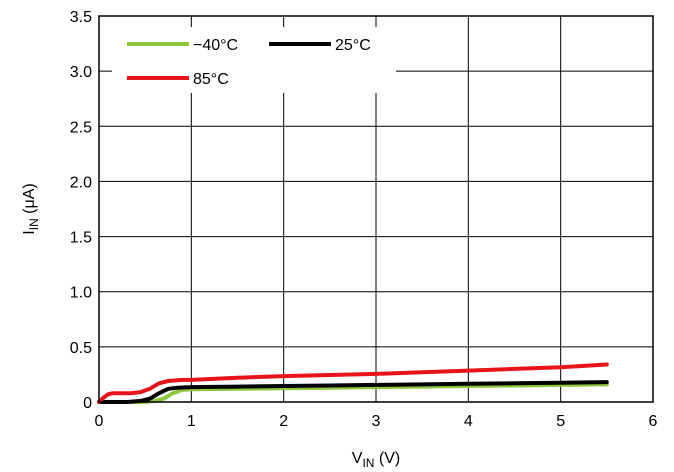 Image resolution: width=674 pixels, height=472 pixels. Describe the element at coordinates (81, 348) in the screenshot. I see `y-tick-label: 0.5` at that location.